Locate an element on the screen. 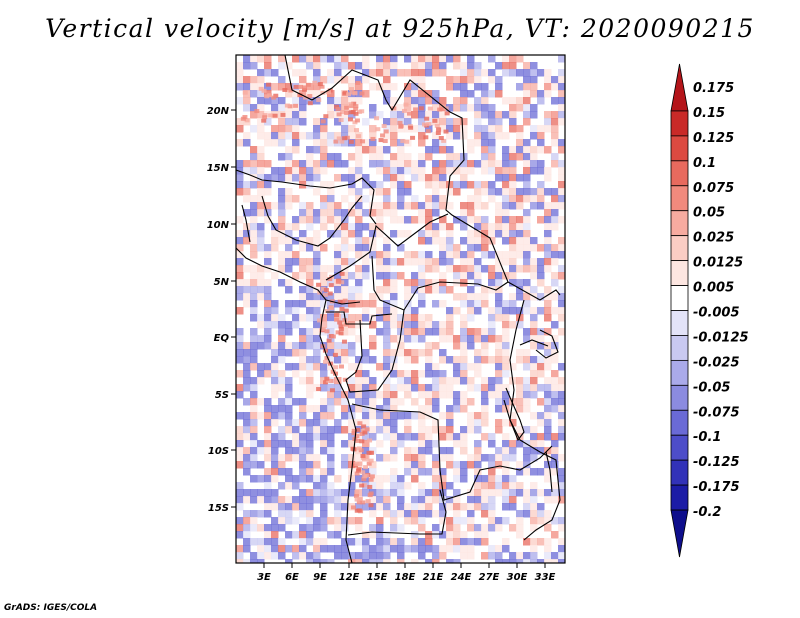  lon-label: 6E is located at coordinates (292, 577).